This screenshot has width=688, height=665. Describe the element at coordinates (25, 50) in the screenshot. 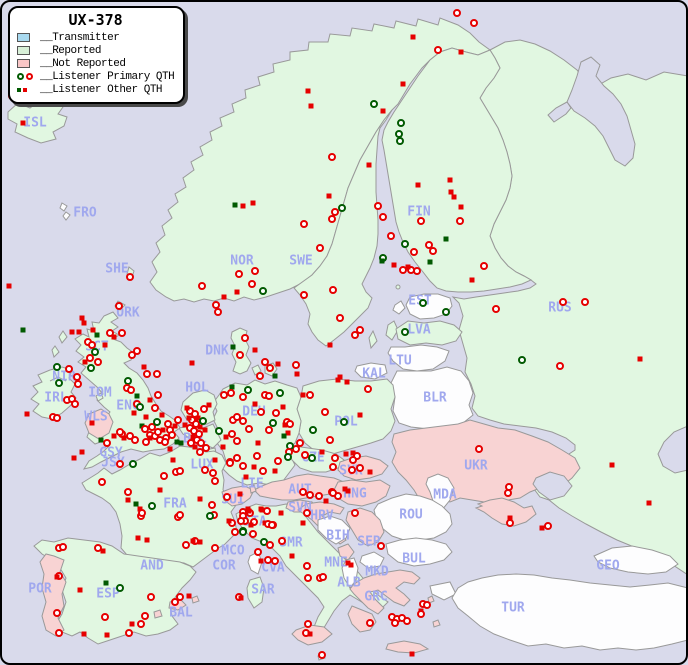

I see `reported-swatch-icon` at that location.